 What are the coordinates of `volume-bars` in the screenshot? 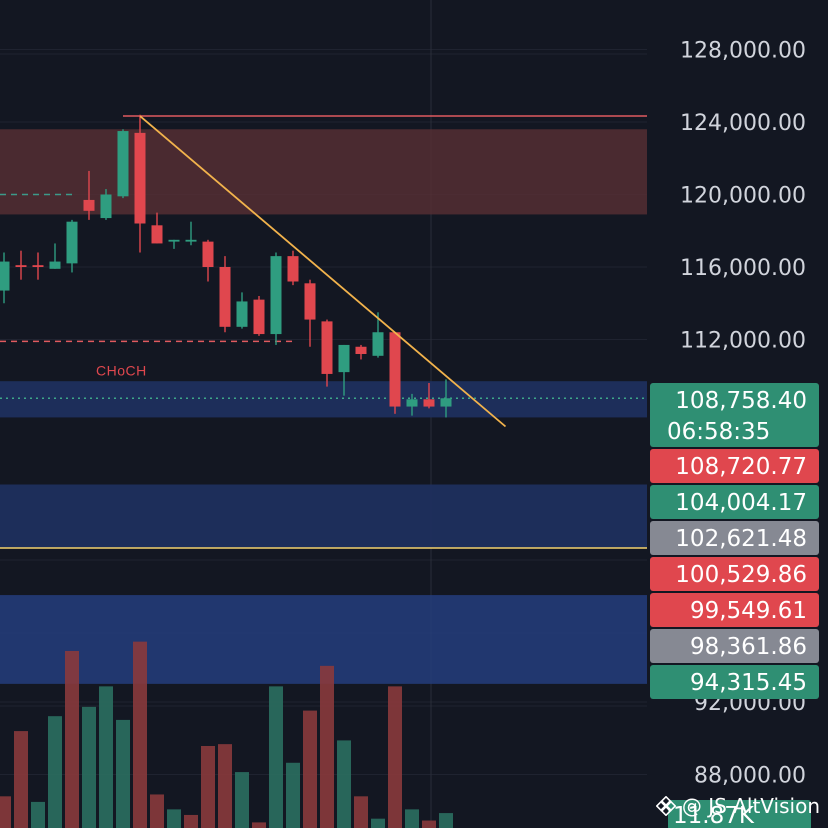 It's located at (226, 734).